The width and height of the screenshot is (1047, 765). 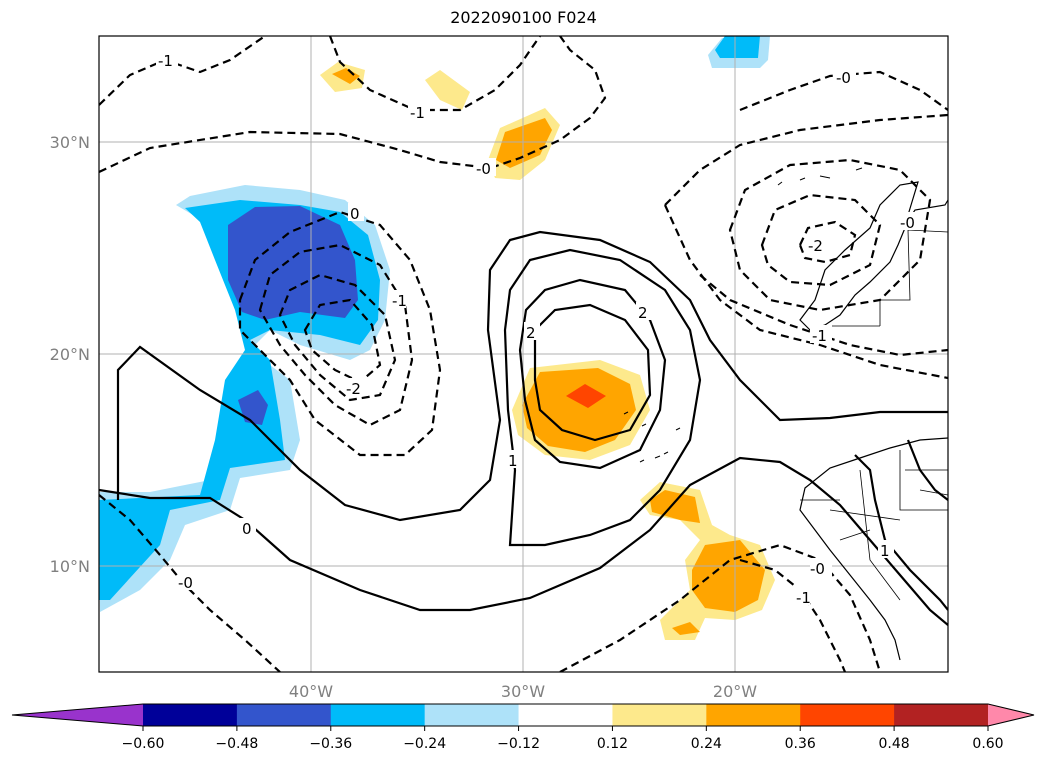 What do you see at coordinates (70, 566) in the screenshot?
I see `lat-label-10n: 10°N` at bounding box center [70, 566].